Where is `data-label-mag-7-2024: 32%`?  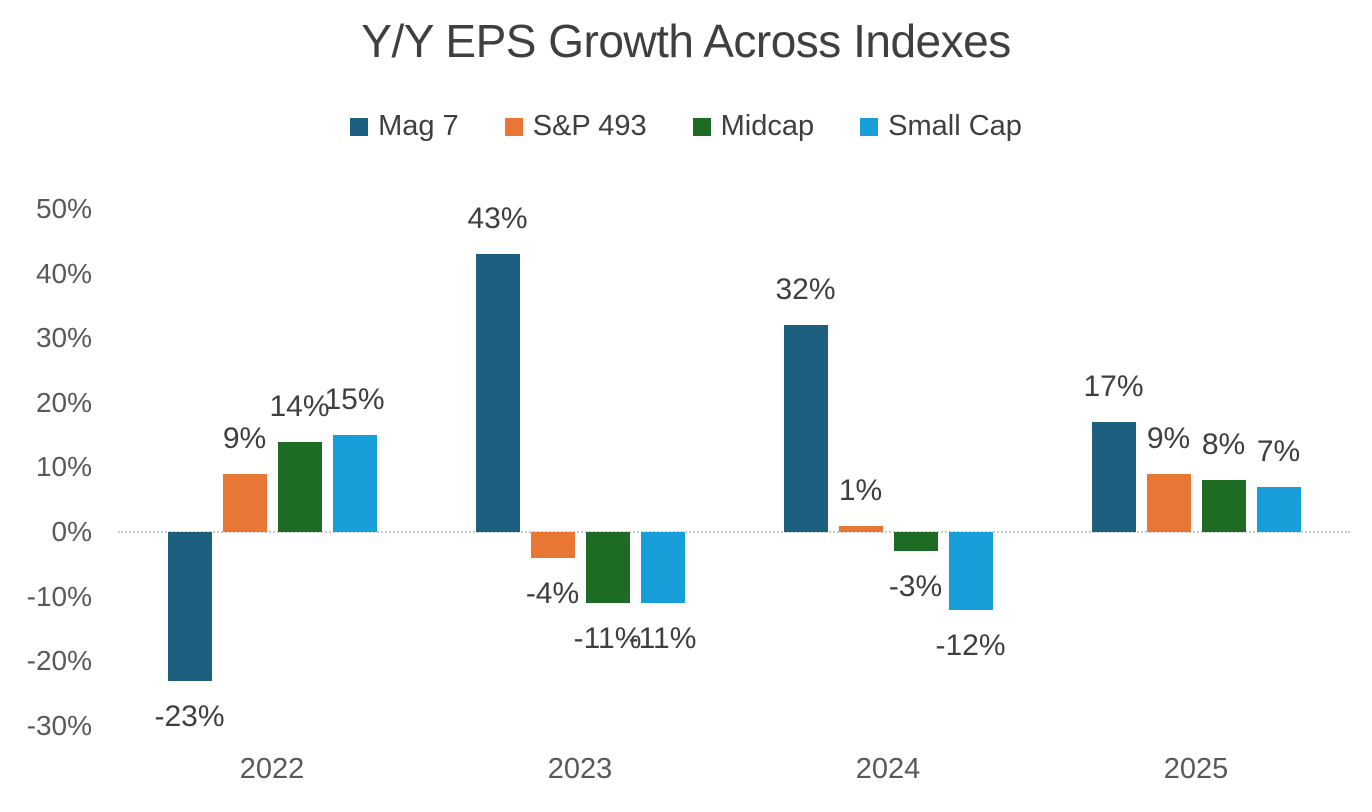
data-label-mag-7-2024: 32% is located at coordinates (805, 290).